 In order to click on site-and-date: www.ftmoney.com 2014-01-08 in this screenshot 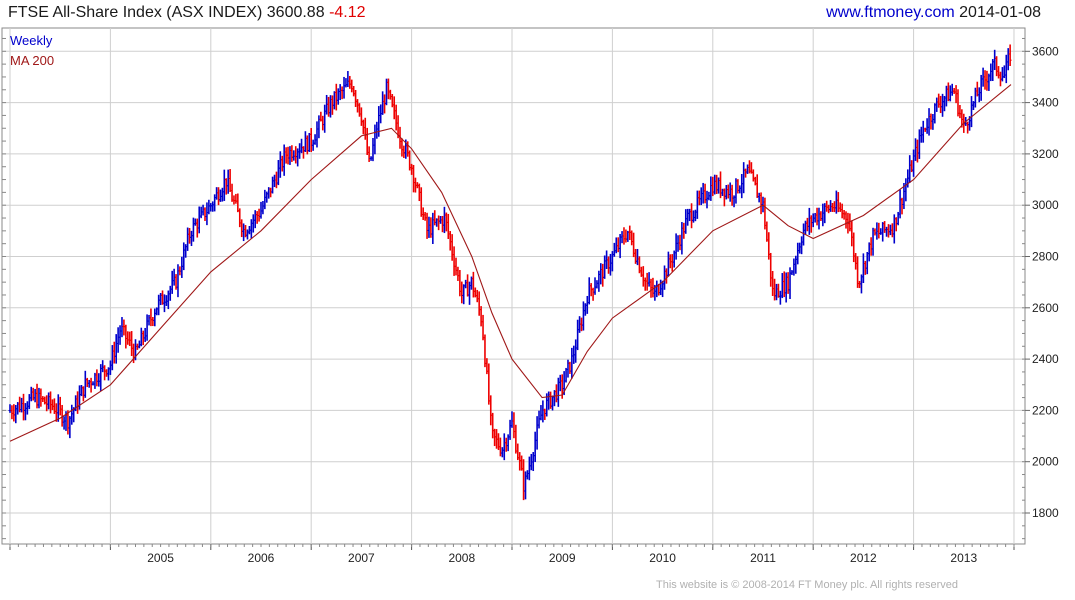, I will do `click(933, 13)`.